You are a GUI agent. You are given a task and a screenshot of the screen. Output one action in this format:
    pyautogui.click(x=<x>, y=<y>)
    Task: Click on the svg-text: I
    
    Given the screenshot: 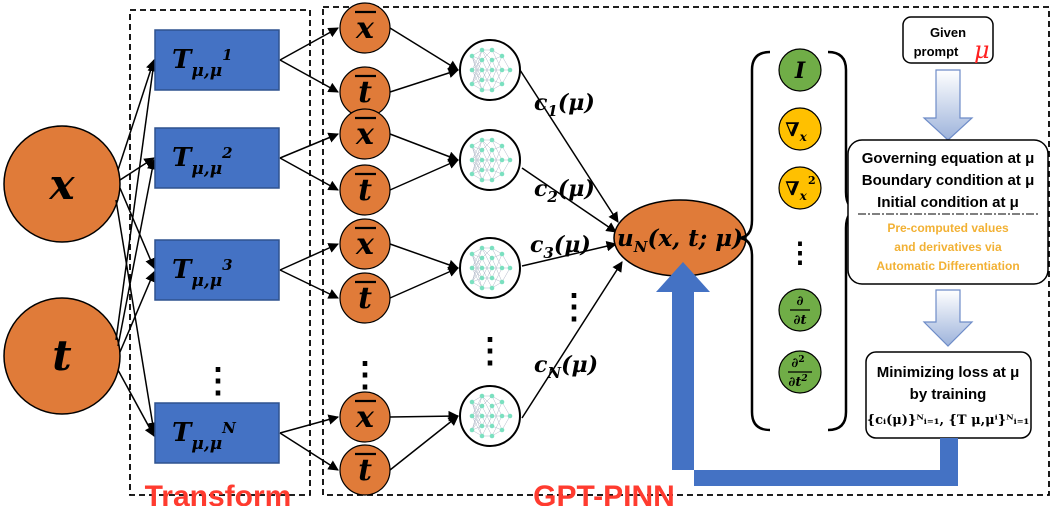 What is the action you would take?
    pyautogui.click(x=800, y=71)
    